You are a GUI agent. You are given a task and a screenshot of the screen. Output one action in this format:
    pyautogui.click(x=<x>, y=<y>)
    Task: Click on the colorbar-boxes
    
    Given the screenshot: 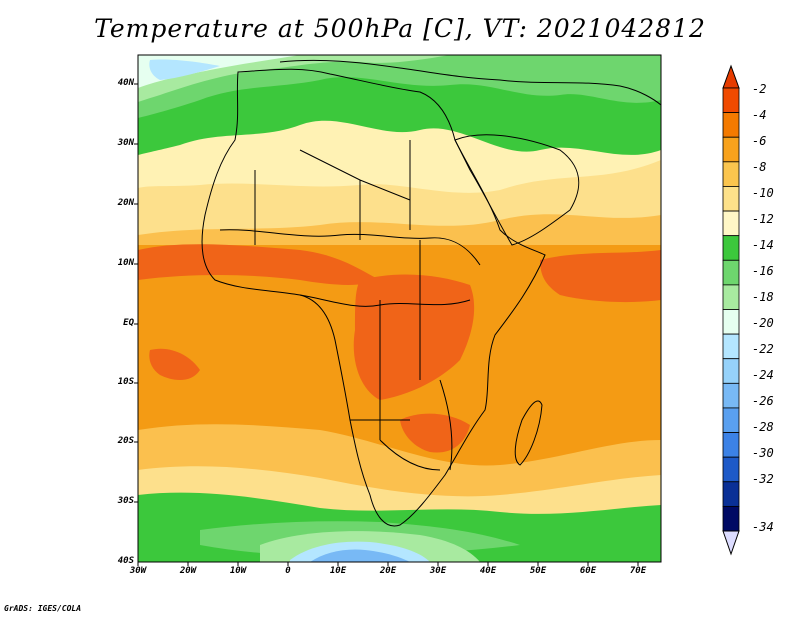 What is the action you would take?
    pyautogui.click(x=731, y=309)
    